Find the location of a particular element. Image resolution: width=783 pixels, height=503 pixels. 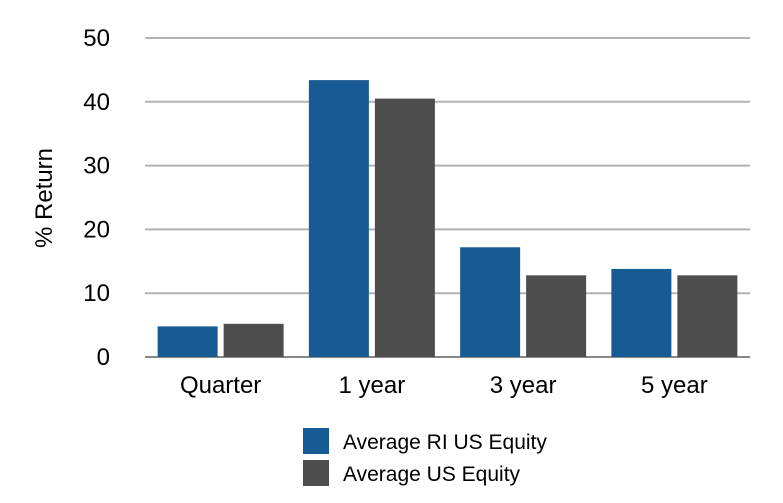

legend-label: Average RI US Equity is located at coordinates (445, 442).